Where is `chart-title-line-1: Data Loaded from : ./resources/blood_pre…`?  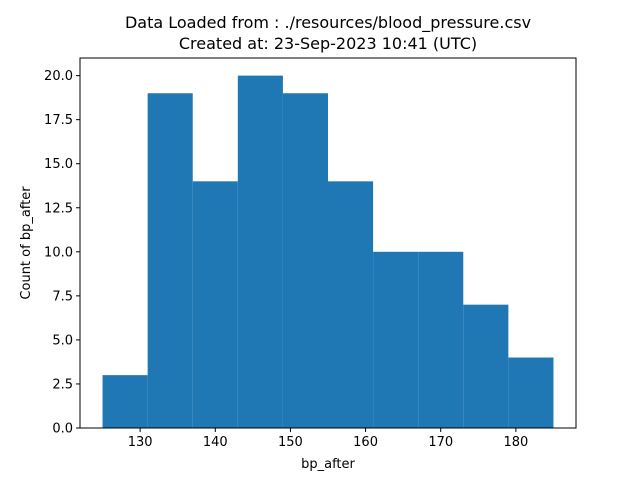
chart-title-line-1: Data Loaded from : ./resources/blood_pre… is located at coordinates (328, 23).